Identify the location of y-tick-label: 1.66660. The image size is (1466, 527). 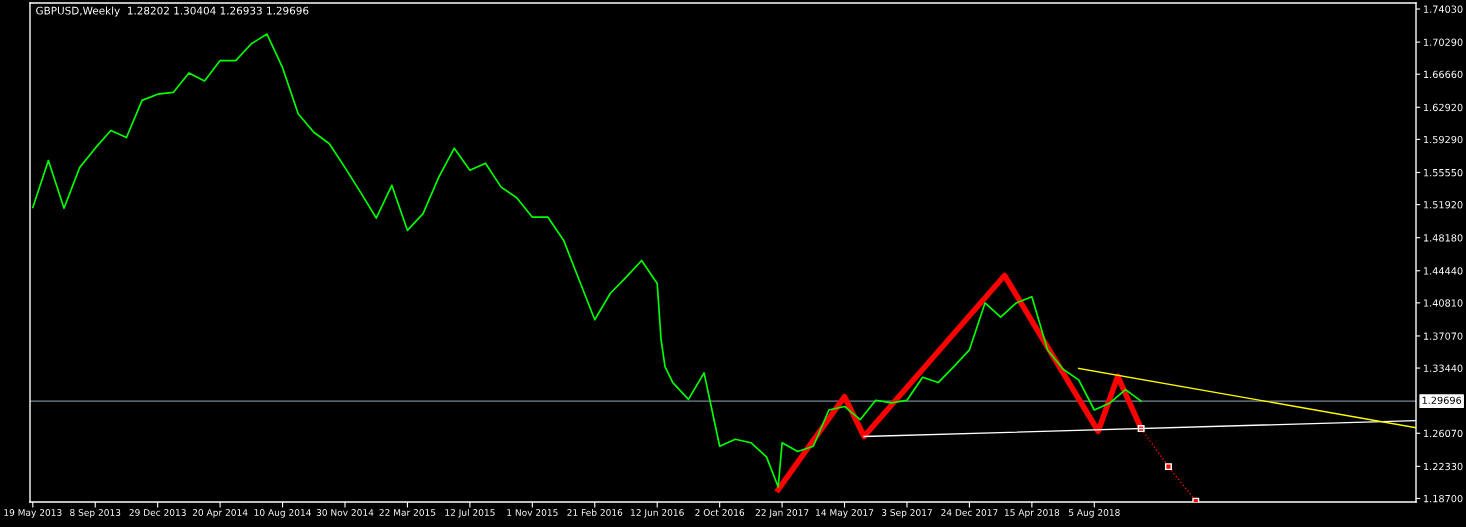
(1443, 74).